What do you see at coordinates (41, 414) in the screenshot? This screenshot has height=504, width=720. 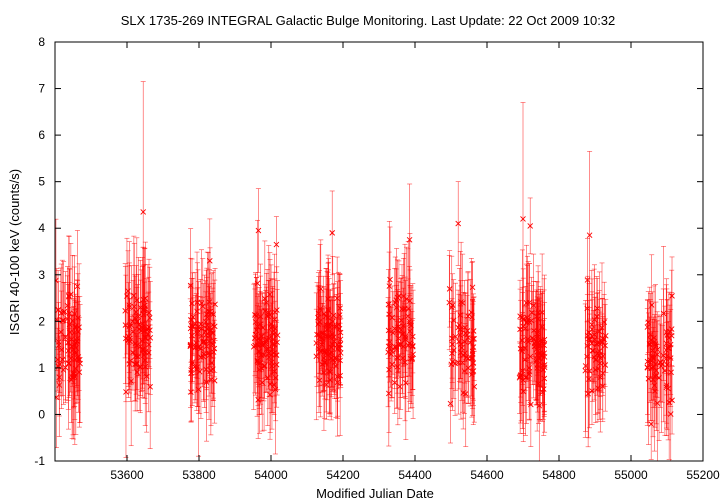 I see `y-tick-label: 0` at bounding box center [41, 414].